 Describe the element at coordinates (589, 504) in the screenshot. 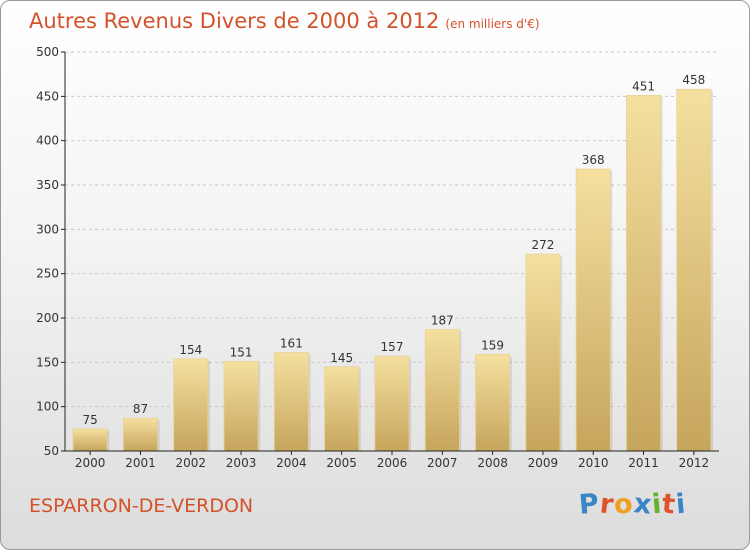

I see `logo-letter: P` at that location.